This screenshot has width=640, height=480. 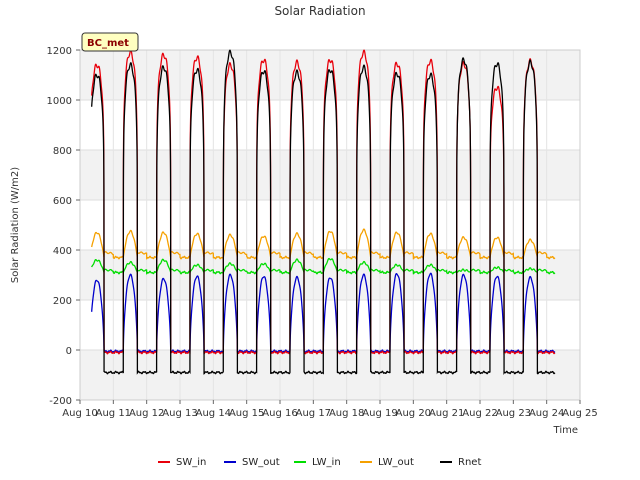 I want to click on x-tick-label: Aug 25, so click(x=579, y=413).